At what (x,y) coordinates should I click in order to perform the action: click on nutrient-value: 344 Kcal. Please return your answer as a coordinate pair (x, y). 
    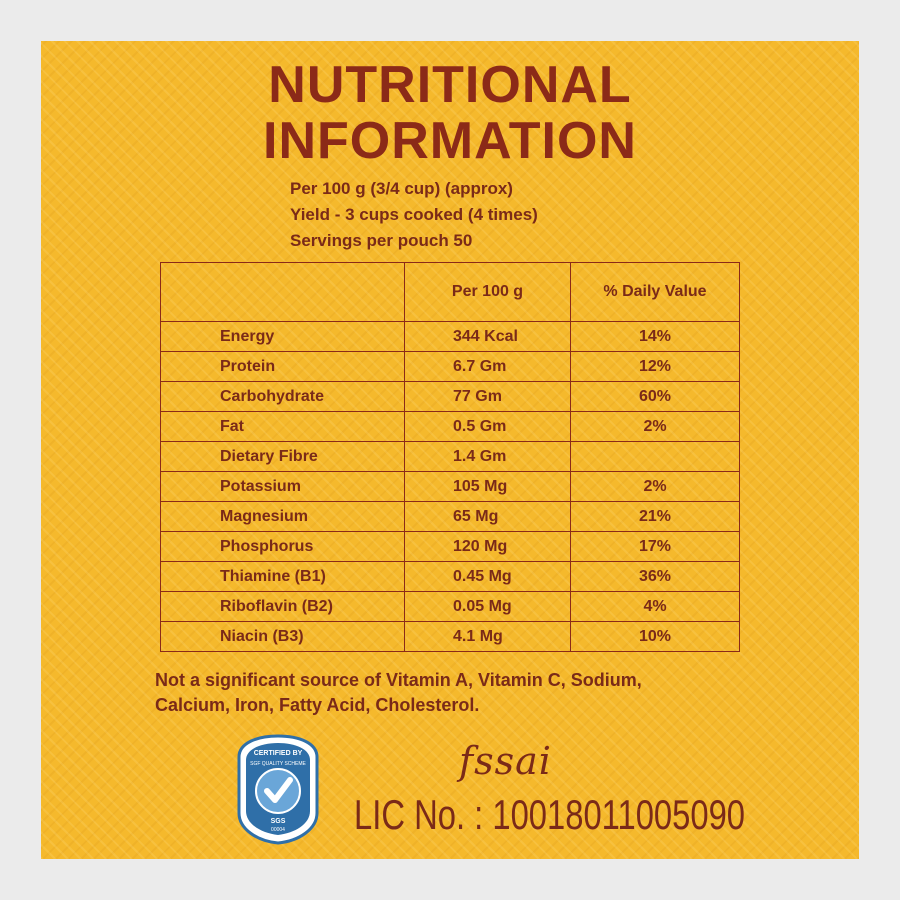
    Looking at the image, I should click on (487, 336).